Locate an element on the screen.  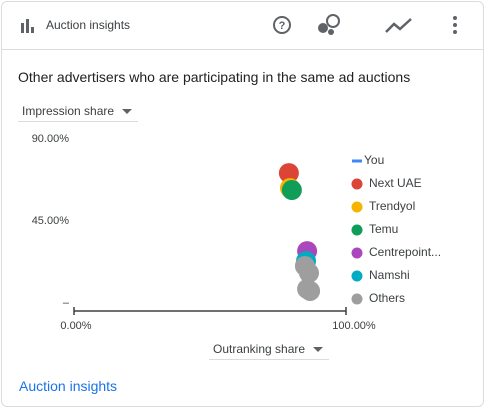
more-icon is located at coordinates (455, 26).